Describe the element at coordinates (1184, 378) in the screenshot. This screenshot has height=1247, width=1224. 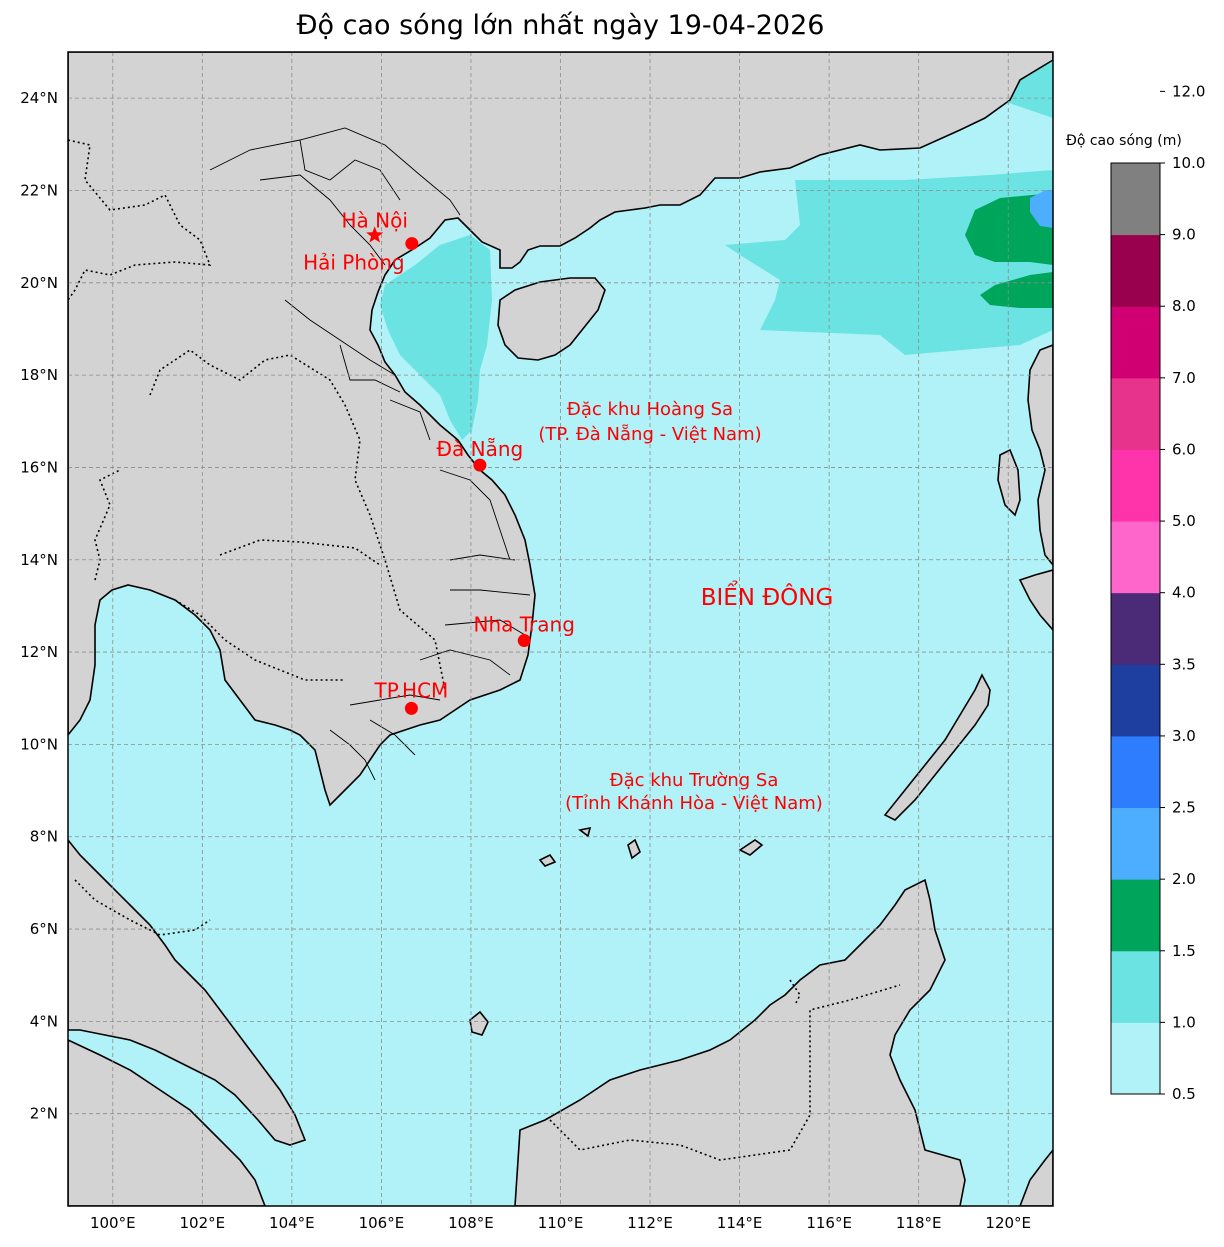
I see `colorbar-tick-label: 7.0` at that location.